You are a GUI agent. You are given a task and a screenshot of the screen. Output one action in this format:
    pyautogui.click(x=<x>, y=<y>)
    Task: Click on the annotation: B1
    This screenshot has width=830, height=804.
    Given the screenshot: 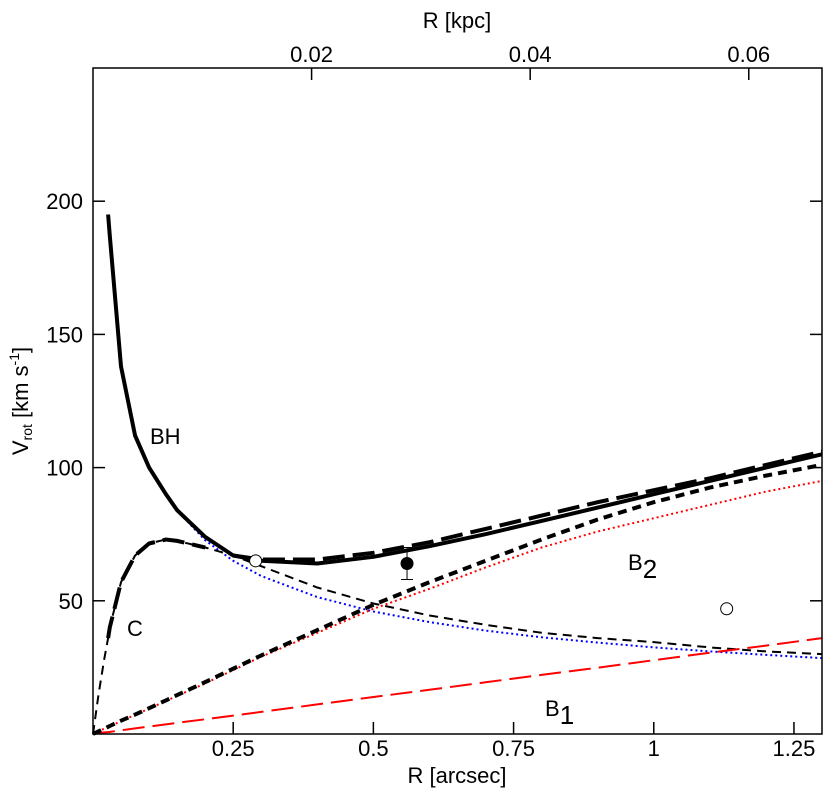 What is the action you would take?
    pyautogui.click(x=559, y=713)
    